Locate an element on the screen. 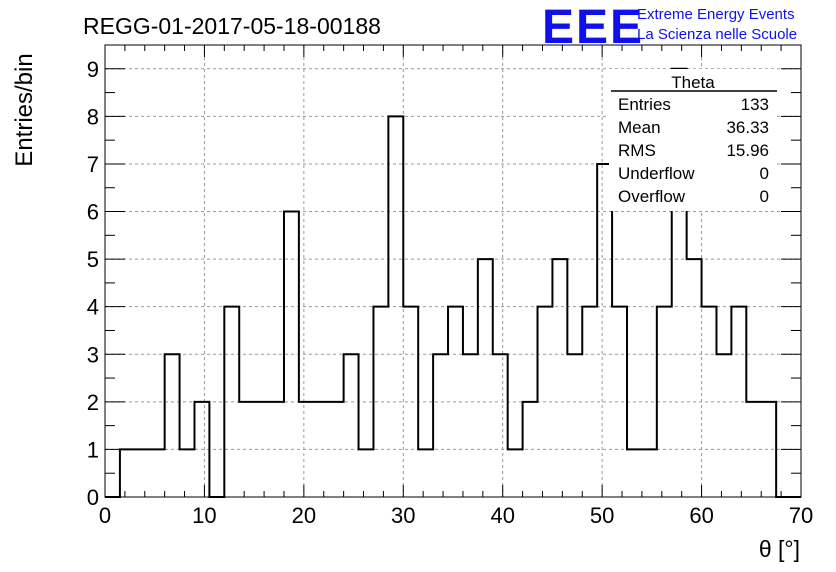  stats-value-overflow: 0 is located at coordinates (764, 196).